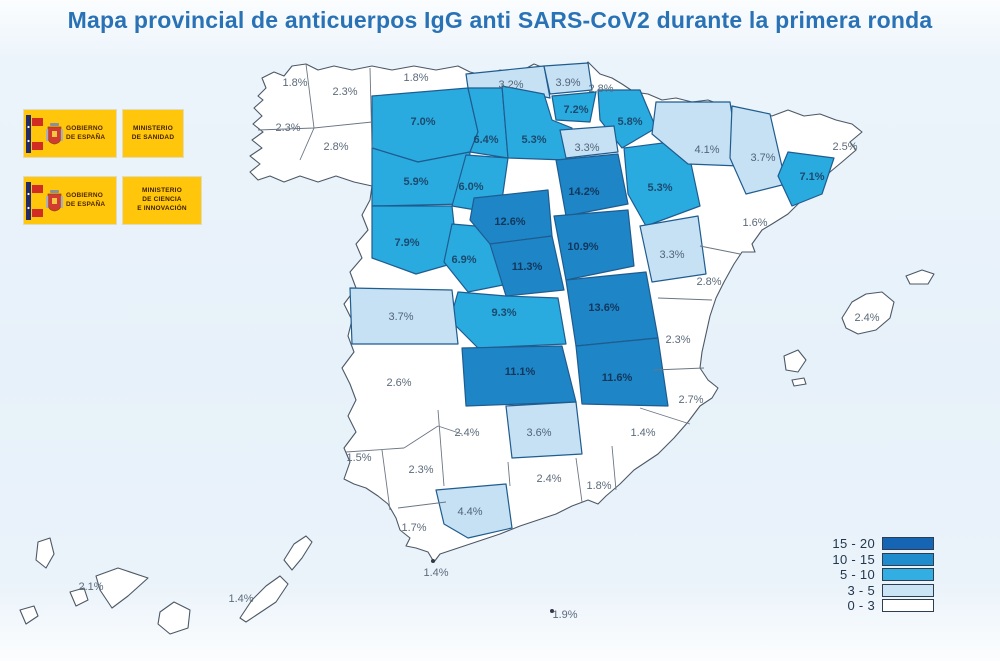 Image resolution: width=1000 pixels, height=661 pixels. Describe the element at coordinates (166, 585) in the screenshot. I see `canary-islands` at that location.